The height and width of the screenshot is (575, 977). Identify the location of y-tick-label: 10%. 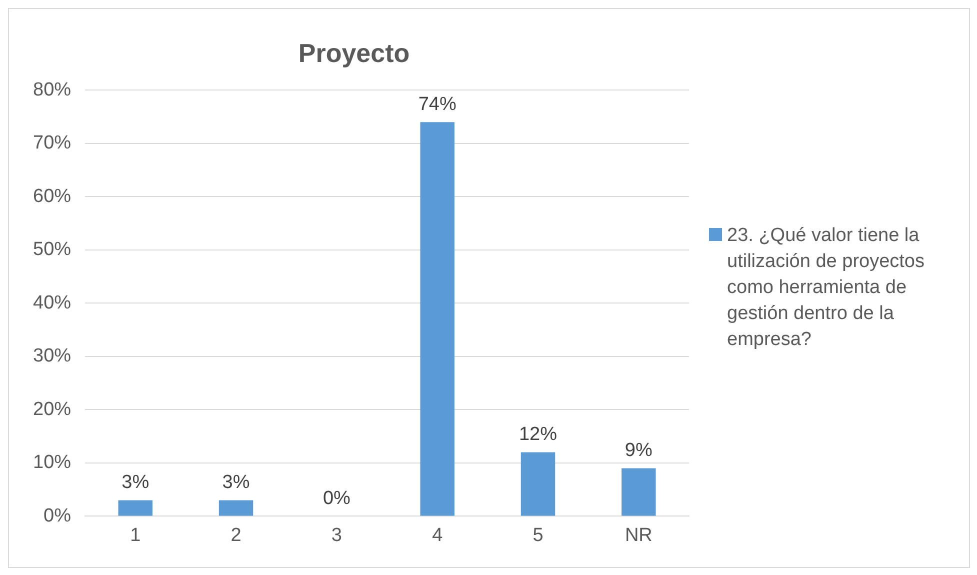
(52, 463).